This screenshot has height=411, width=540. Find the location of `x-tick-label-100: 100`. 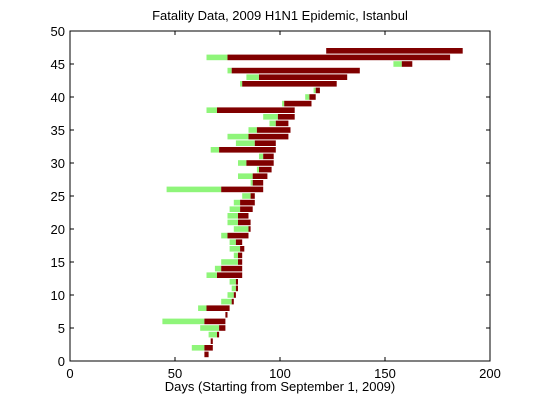

x-tick-label-100: 100 is located at coordinates (280, 373).